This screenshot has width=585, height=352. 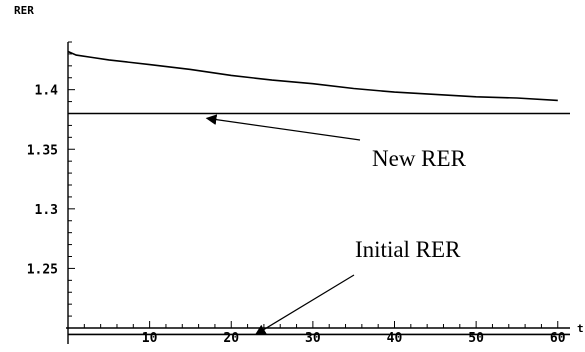 What do you see at coordinates (46, 210) in the screenshot?
I see `y-tick-label: 1.3` at bounding box center [46, 210].